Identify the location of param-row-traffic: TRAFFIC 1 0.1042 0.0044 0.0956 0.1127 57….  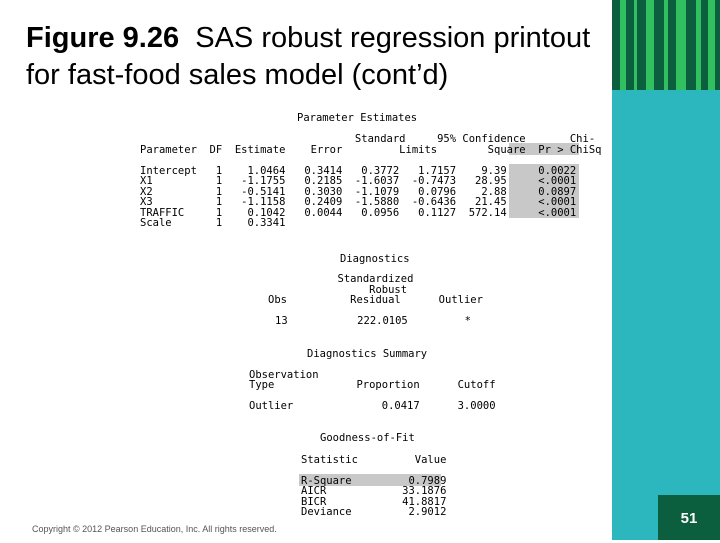
(358, 213).